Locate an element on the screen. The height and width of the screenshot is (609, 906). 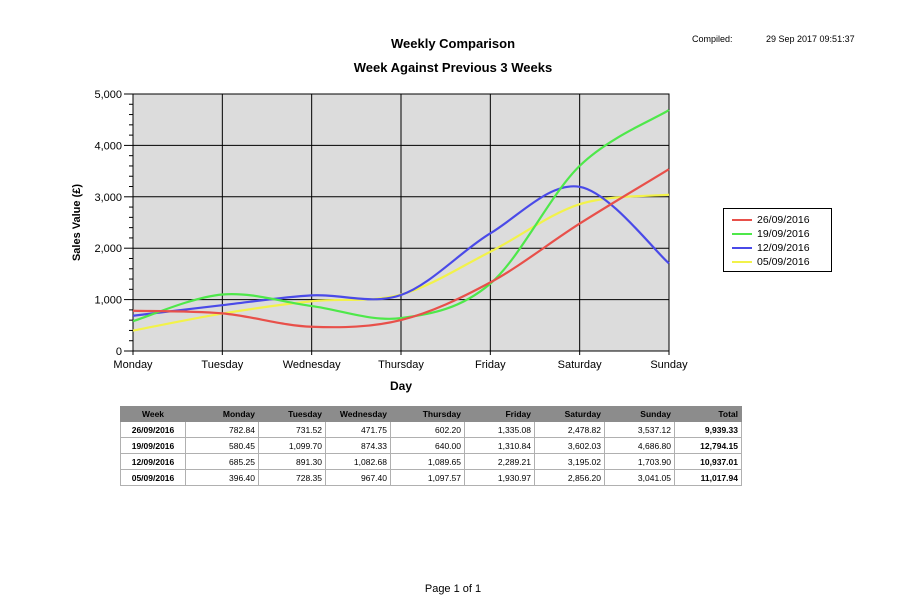
compiled-timestamp: 29 Sep 2017 09:51:37 is located at coordinates (810, 39).